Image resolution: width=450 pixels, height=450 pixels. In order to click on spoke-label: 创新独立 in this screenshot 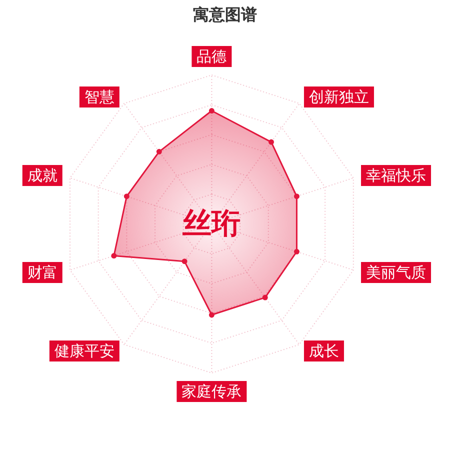, I will do `click(338, 97)`.